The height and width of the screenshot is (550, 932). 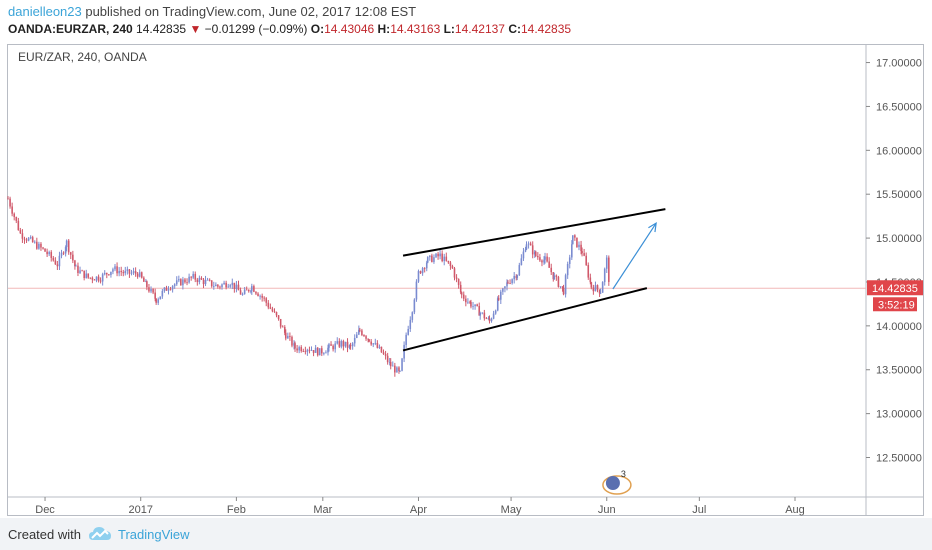 What do you see at coordinates (623, 474) in the screenshot?
I see `event-marker-count: 3` at bounding box center [623, 474].